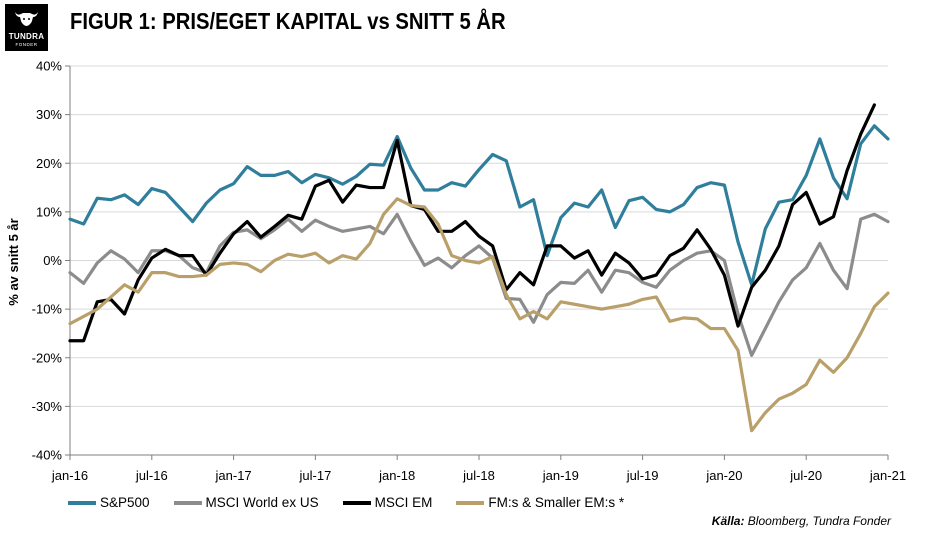 Image resolution: width=933 pixels, height=534 pixels. Describe the element at coordinates (49, 211) in the screenshot. I see `y-tick-label: 10%` at that location.